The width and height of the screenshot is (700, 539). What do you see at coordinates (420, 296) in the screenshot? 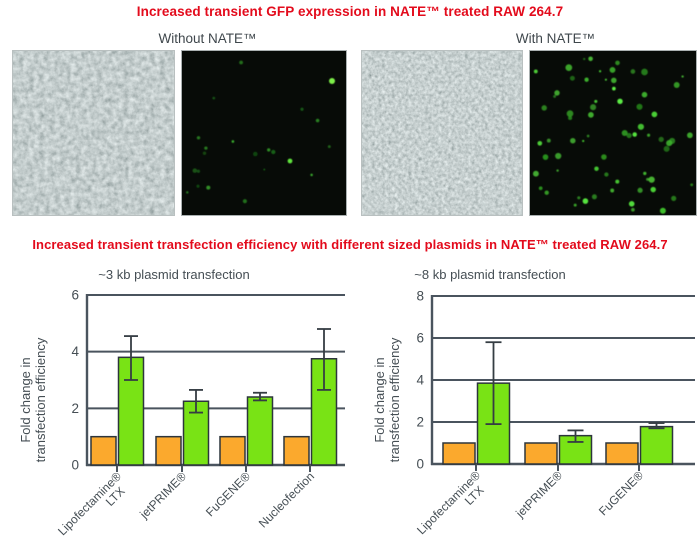
I see `y-tick-label: 8` at bounding box center [420, 296].